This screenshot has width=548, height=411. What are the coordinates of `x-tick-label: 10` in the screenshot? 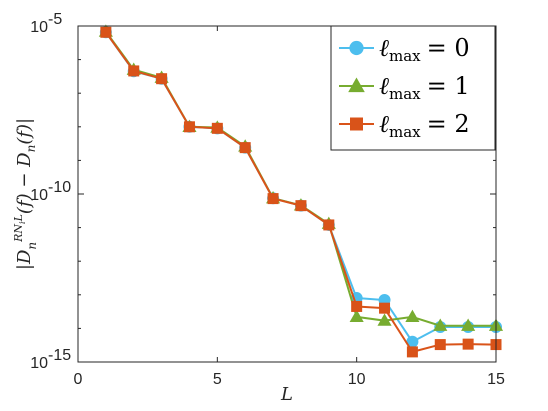 It's located at (357, 379).